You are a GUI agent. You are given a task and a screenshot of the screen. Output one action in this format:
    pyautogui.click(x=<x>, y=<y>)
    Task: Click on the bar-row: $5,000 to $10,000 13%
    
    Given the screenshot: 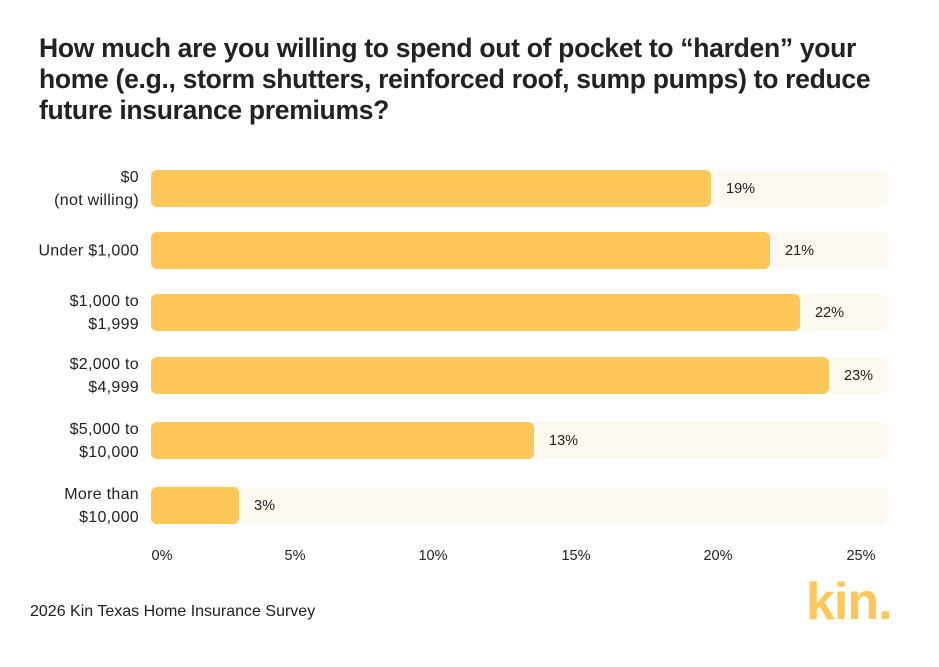 What is the action you would take?
    pyautogui.click(x=469, y=441)
    